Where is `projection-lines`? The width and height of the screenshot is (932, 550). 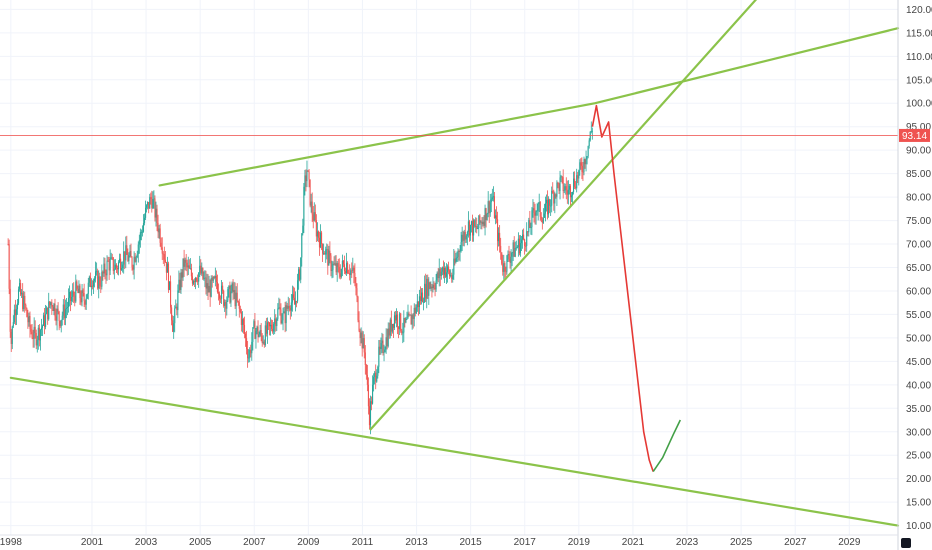 projection-lines is located at coordinates (636, 288).